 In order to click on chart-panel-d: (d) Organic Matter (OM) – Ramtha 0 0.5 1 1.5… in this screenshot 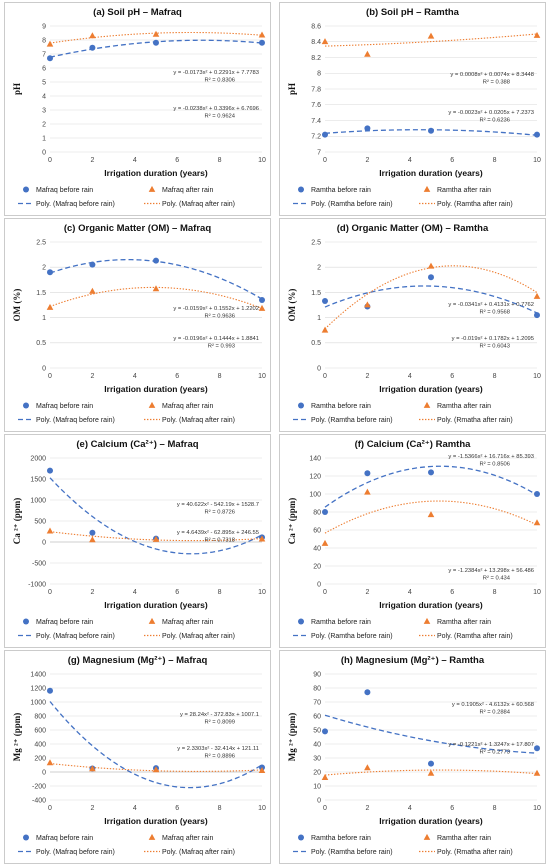, I will do `click(412, 325)`.